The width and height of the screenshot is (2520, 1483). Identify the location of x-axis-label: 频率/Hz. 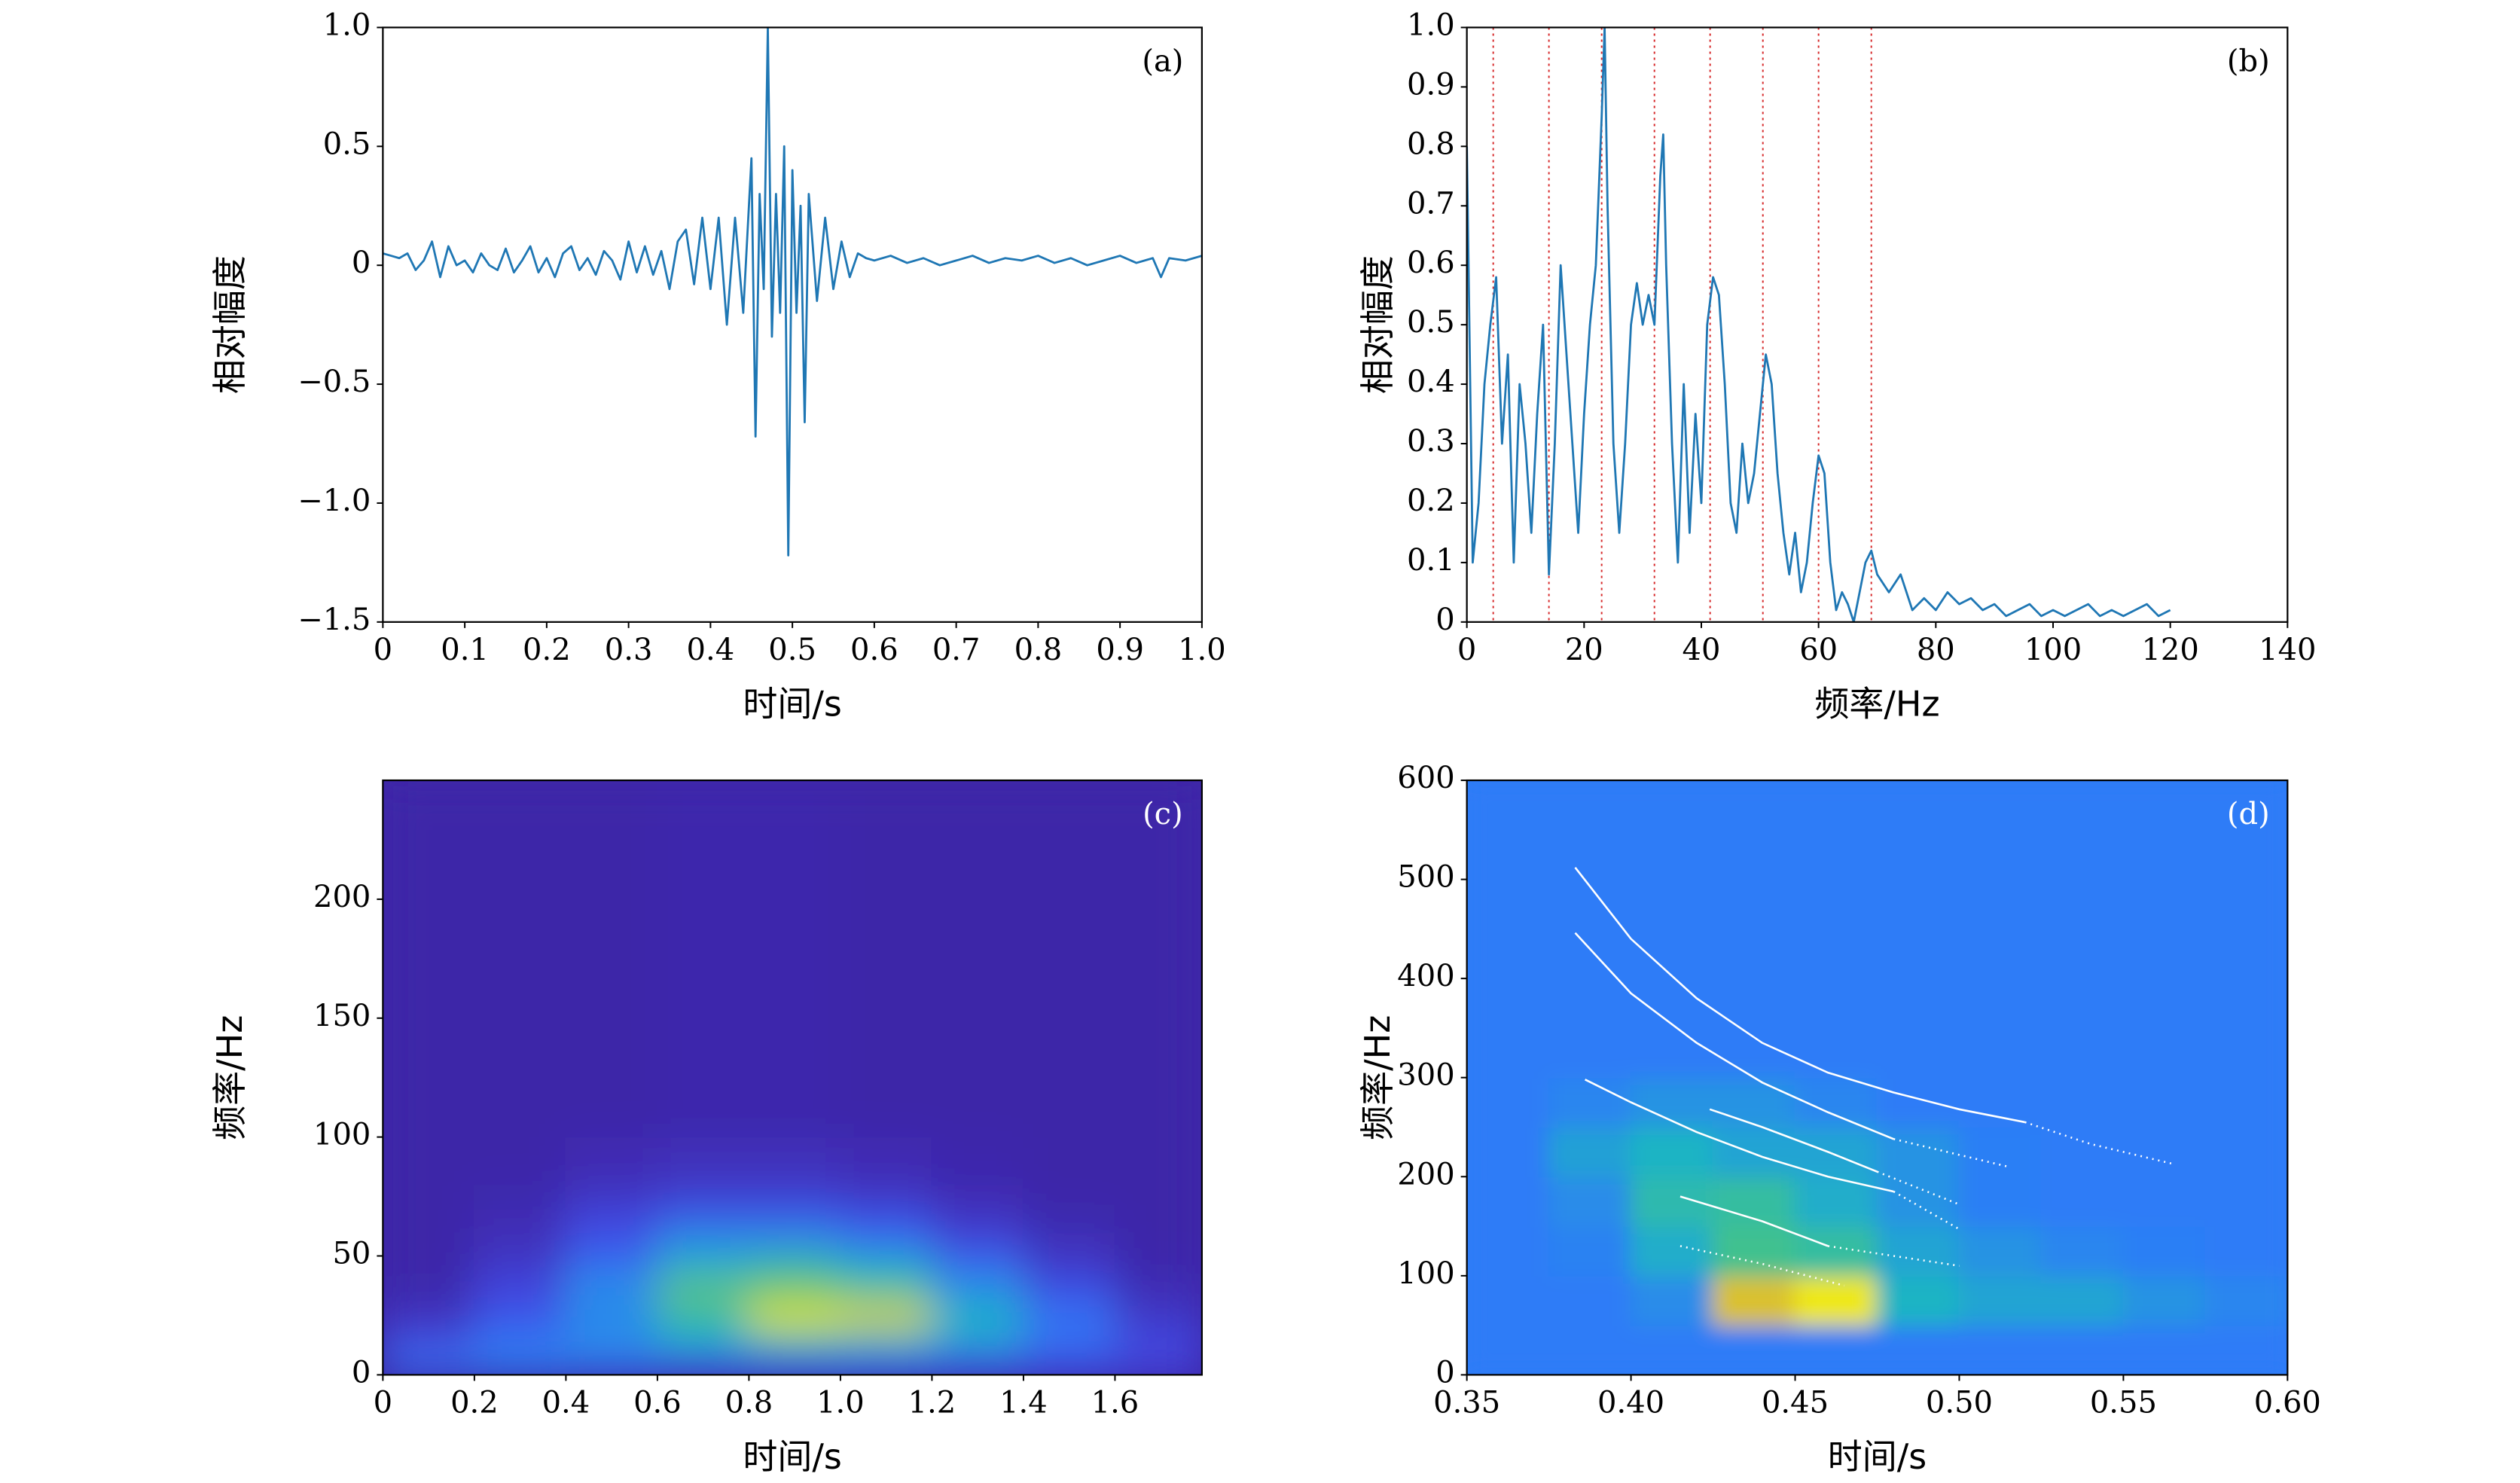
(1876, 703).